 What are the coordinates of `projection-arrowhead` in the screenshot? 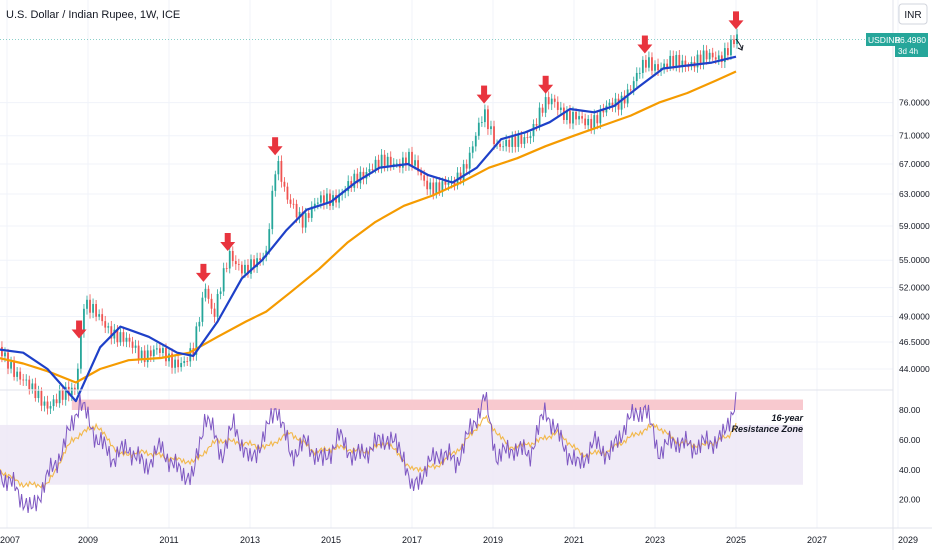 It's located at (740, 47).